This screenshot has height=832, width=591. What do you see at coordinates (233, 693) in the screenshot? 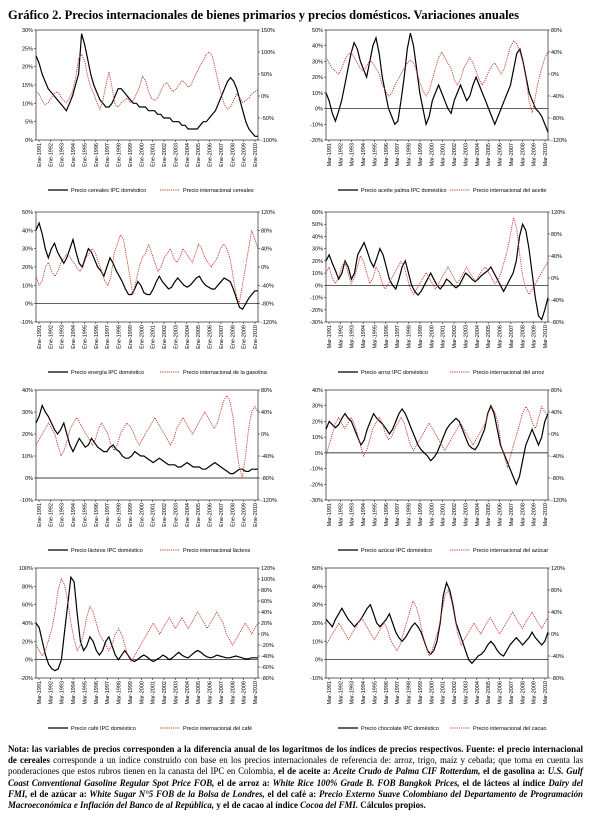
I see `x-tick-label: Mar-2008` at bounding box center [233, 693].